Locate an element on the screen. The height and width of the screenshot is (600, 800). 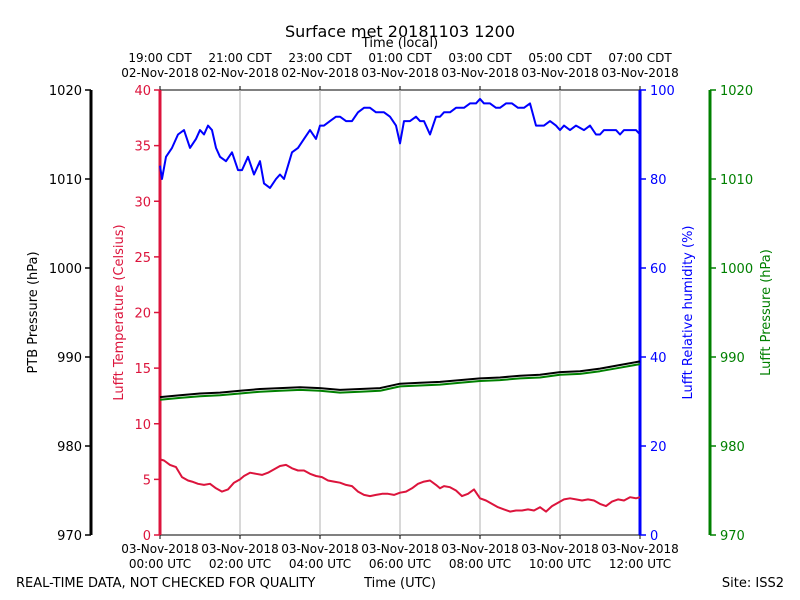
ptb_pressure-tick-label: 970 is located at coordinates (69, 536).